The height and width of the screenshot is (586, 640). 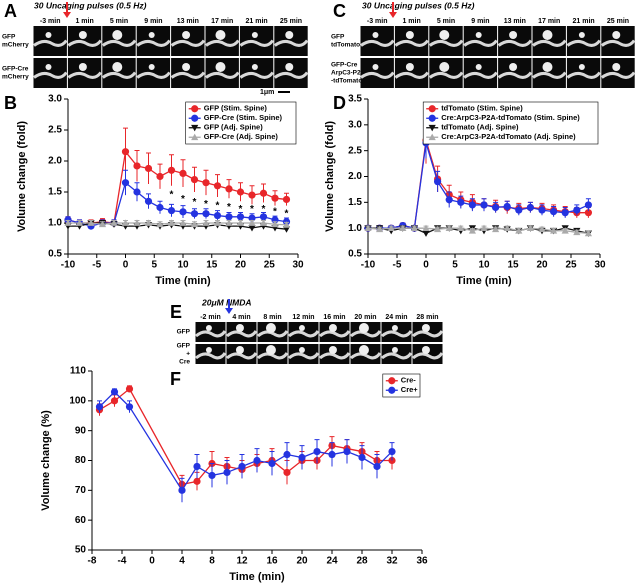 I want to click on x-tick-label: 32, so click(x=392, y=561).